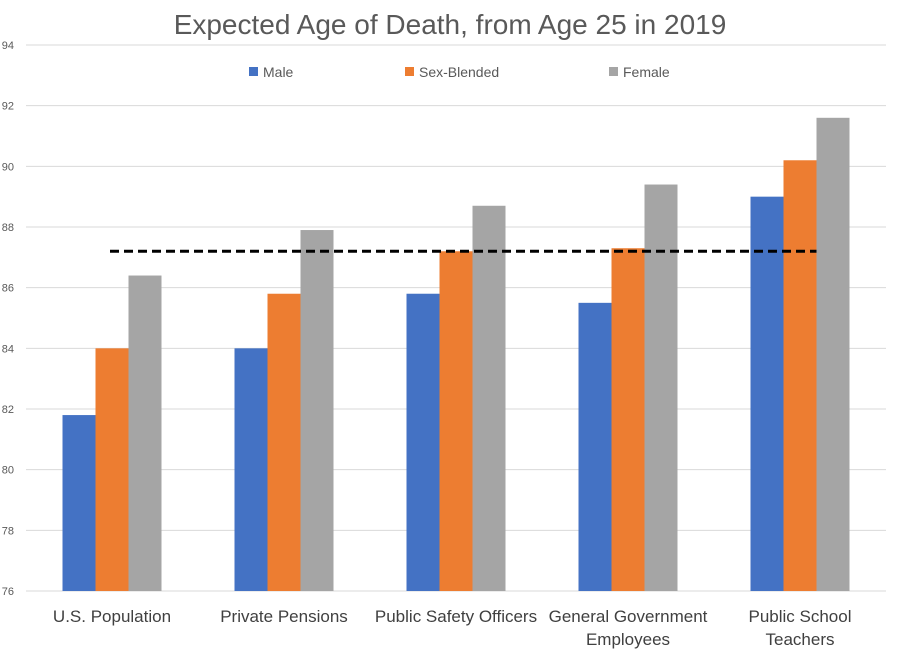 This screenshot has height=650, width=897. I want to click on y-tick-label: 90, so click(8, 167).